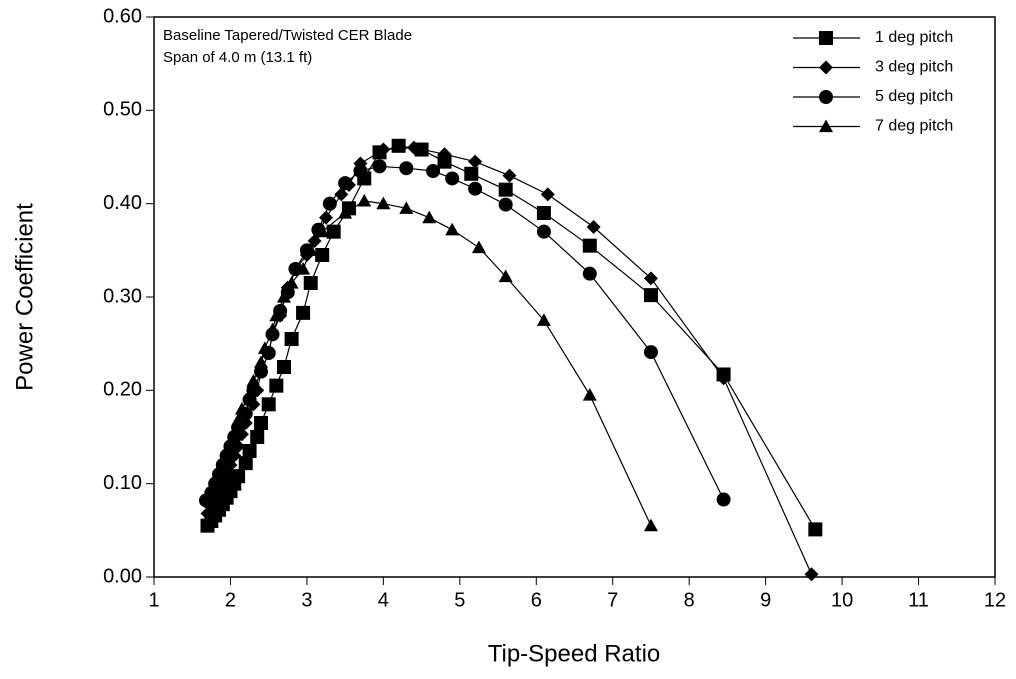  Describe the element at coordinates (122, 203) in the screenshot. I see `y-tick-label: 0.40` at that location.